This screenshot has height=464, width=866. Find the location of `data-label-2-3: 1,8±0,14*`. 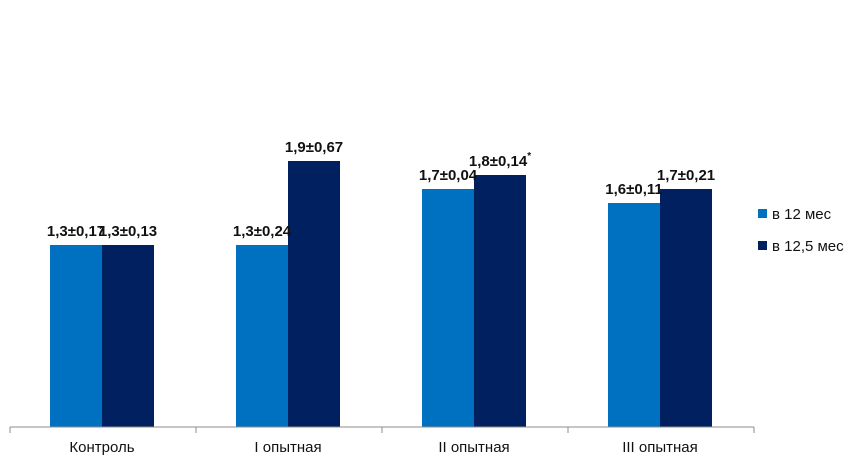

data-label-2-3: 1,8±0,14* is located at coordinates (500, 160).